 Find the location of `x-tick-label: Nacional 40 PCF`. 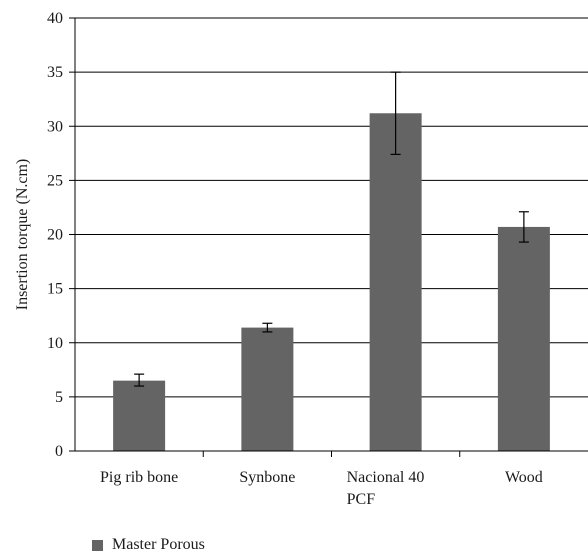

x-tick-label: Nacional 40 PCF is located at coordinates (386, 488).